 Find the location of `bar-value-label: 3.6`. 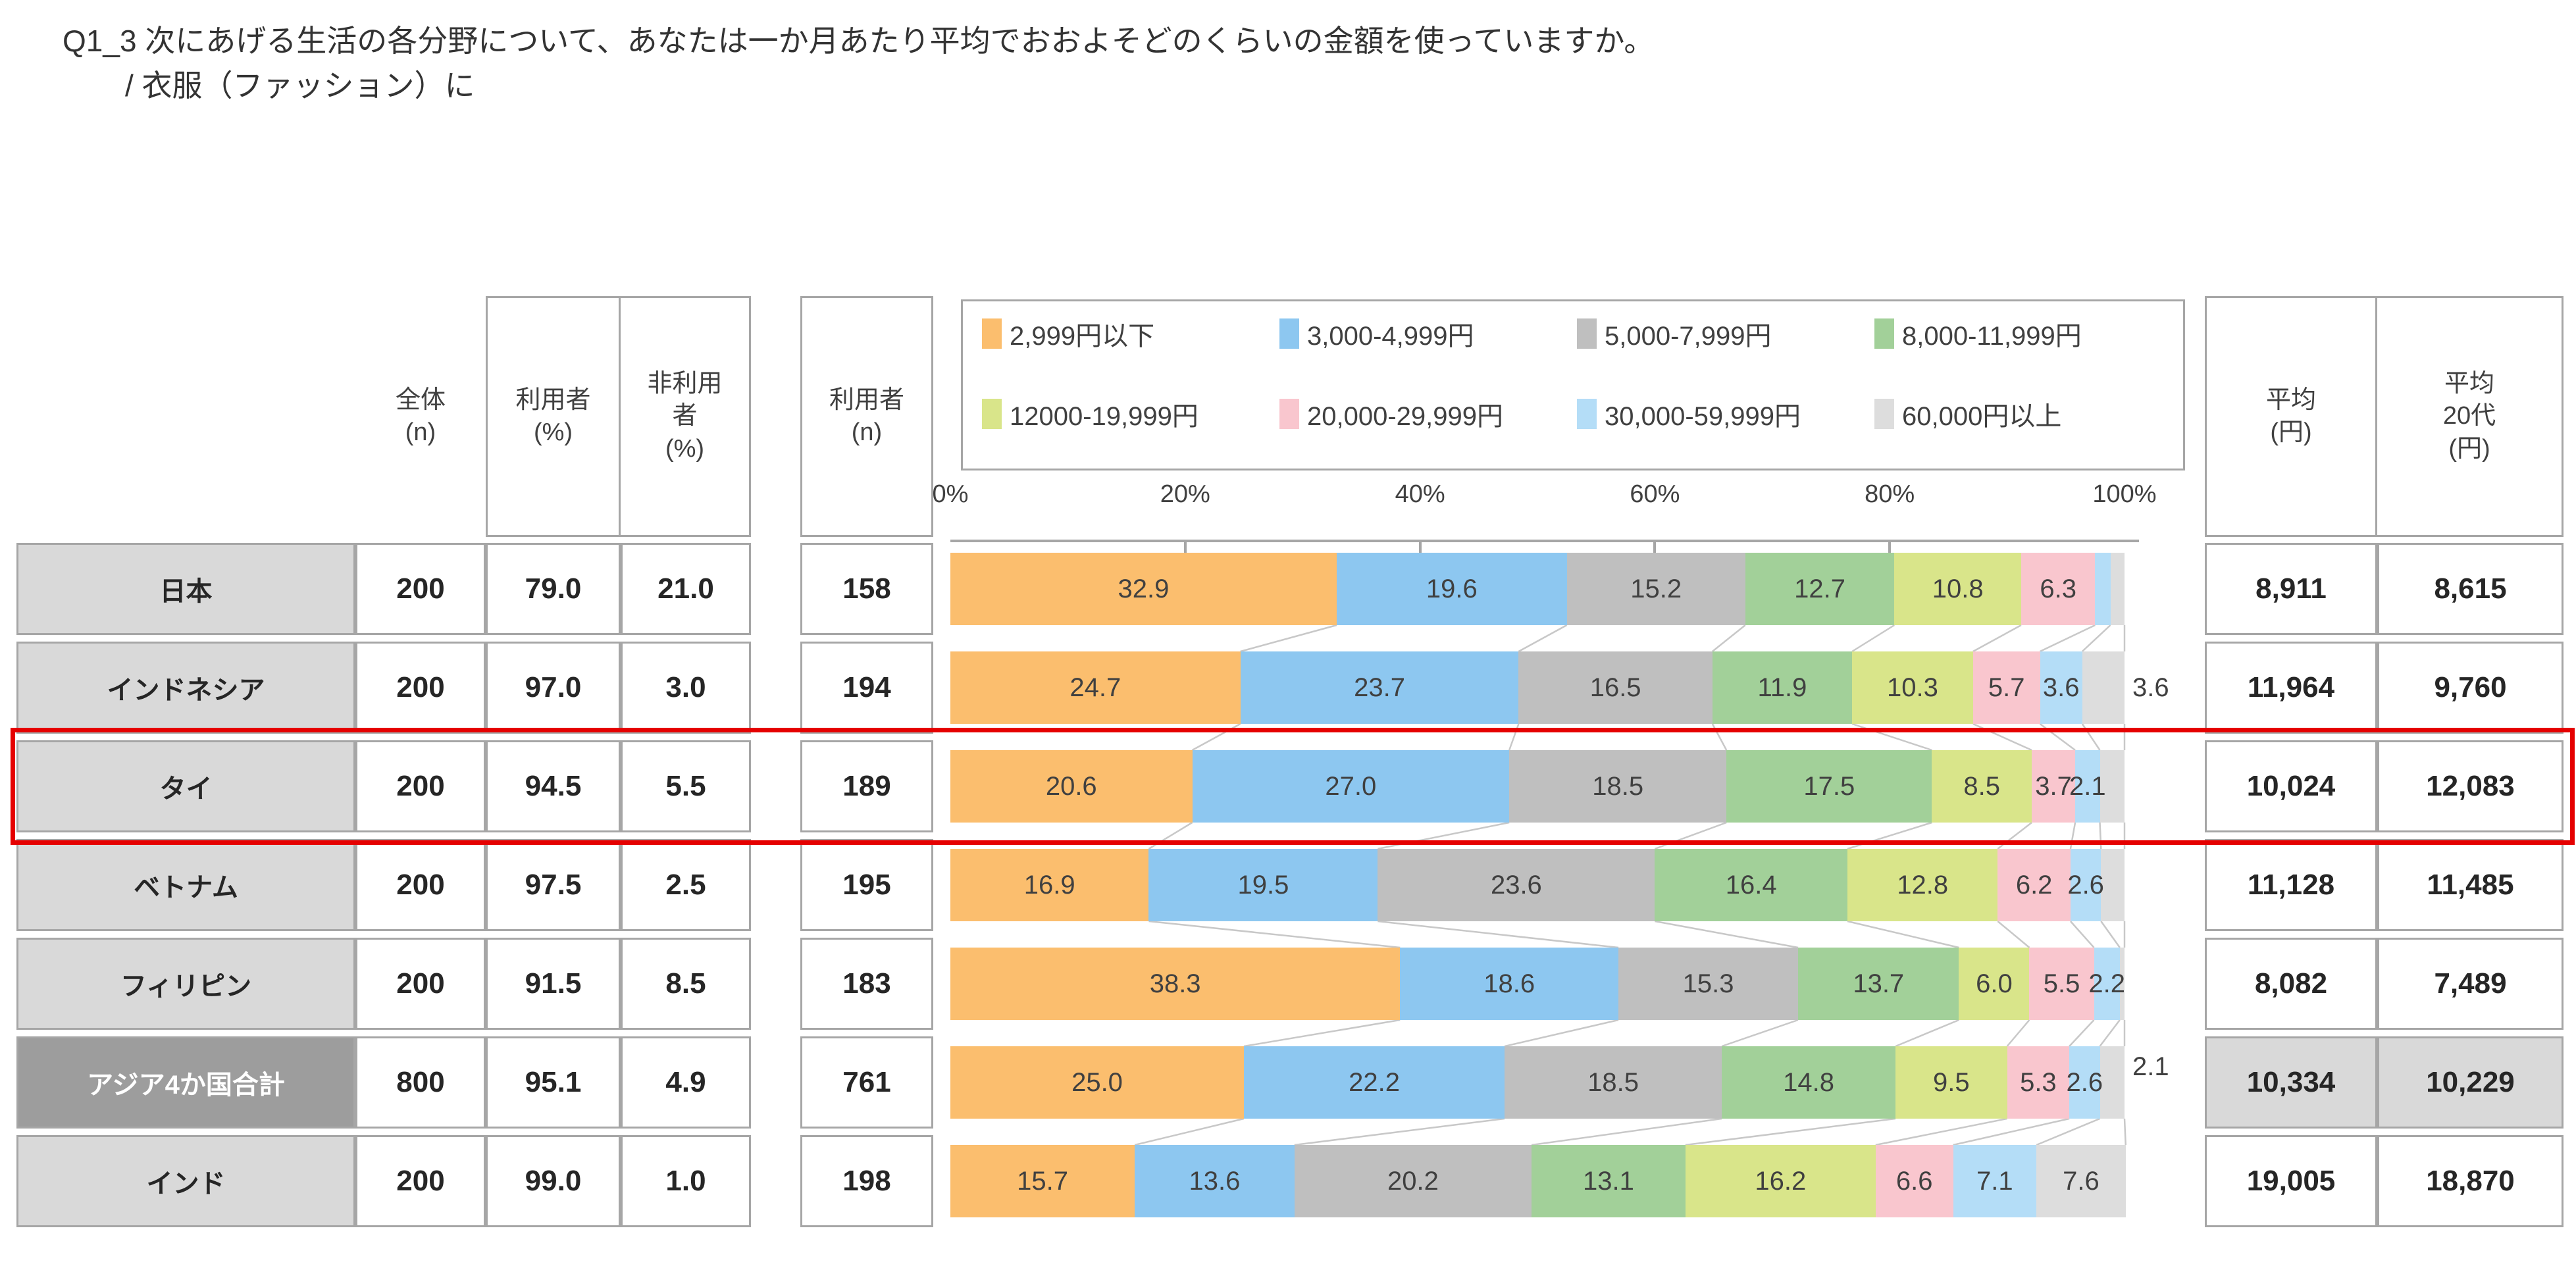

bar-value-label: 3.6 is located at coordinates (2061, 687).